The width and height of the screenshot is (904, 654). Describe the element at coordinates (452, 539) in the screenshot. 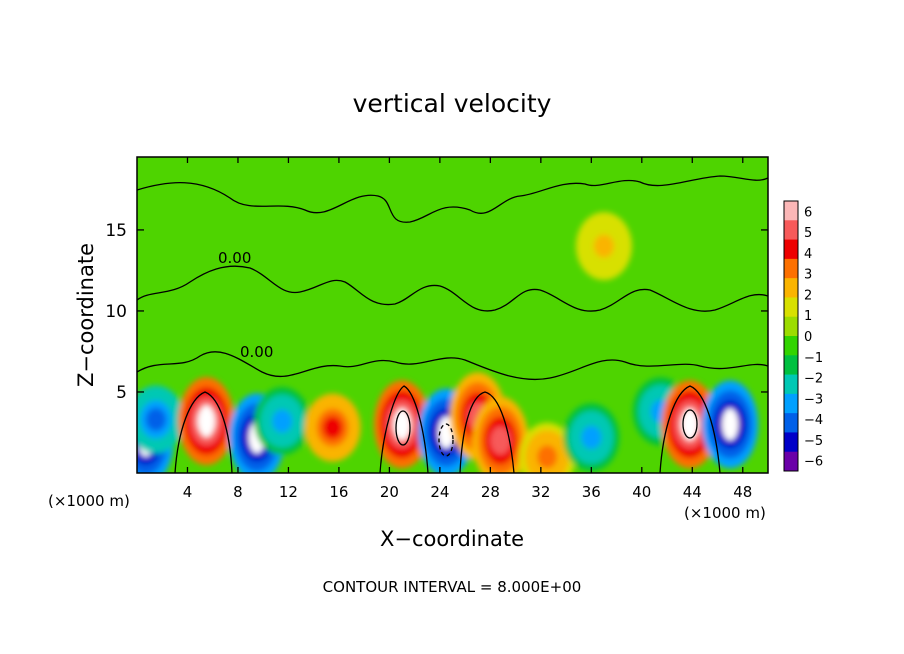

I see `x-axis-label: X−coordinate` at that location.